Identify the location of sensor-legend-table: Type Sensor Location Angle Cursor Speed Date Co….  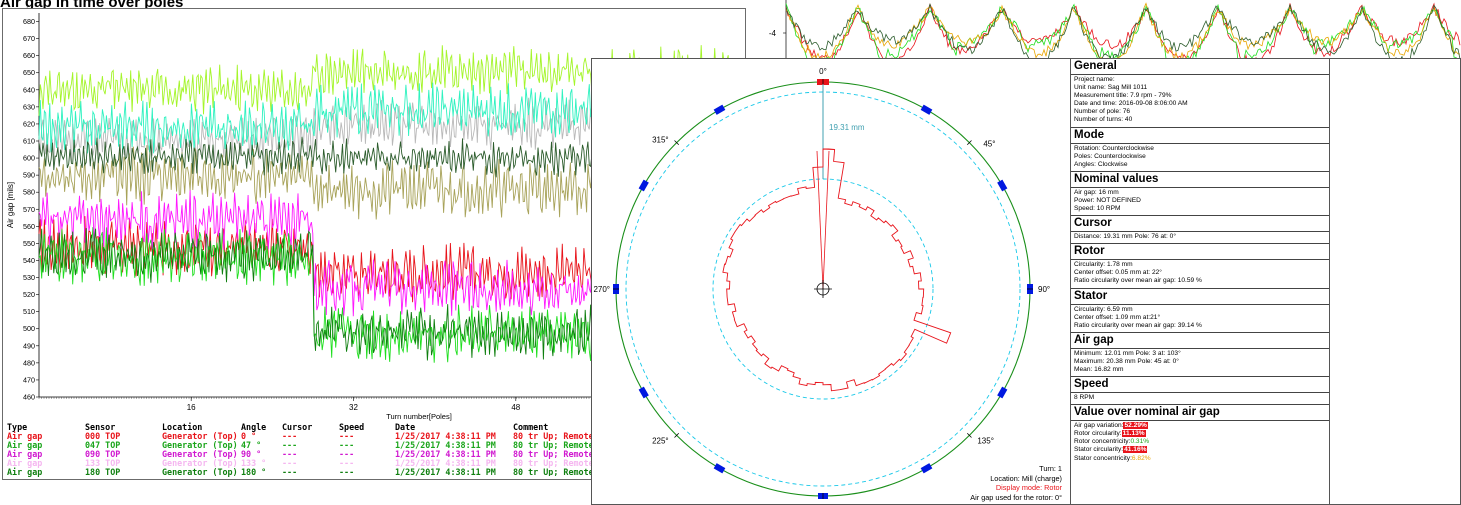
(305, 449).